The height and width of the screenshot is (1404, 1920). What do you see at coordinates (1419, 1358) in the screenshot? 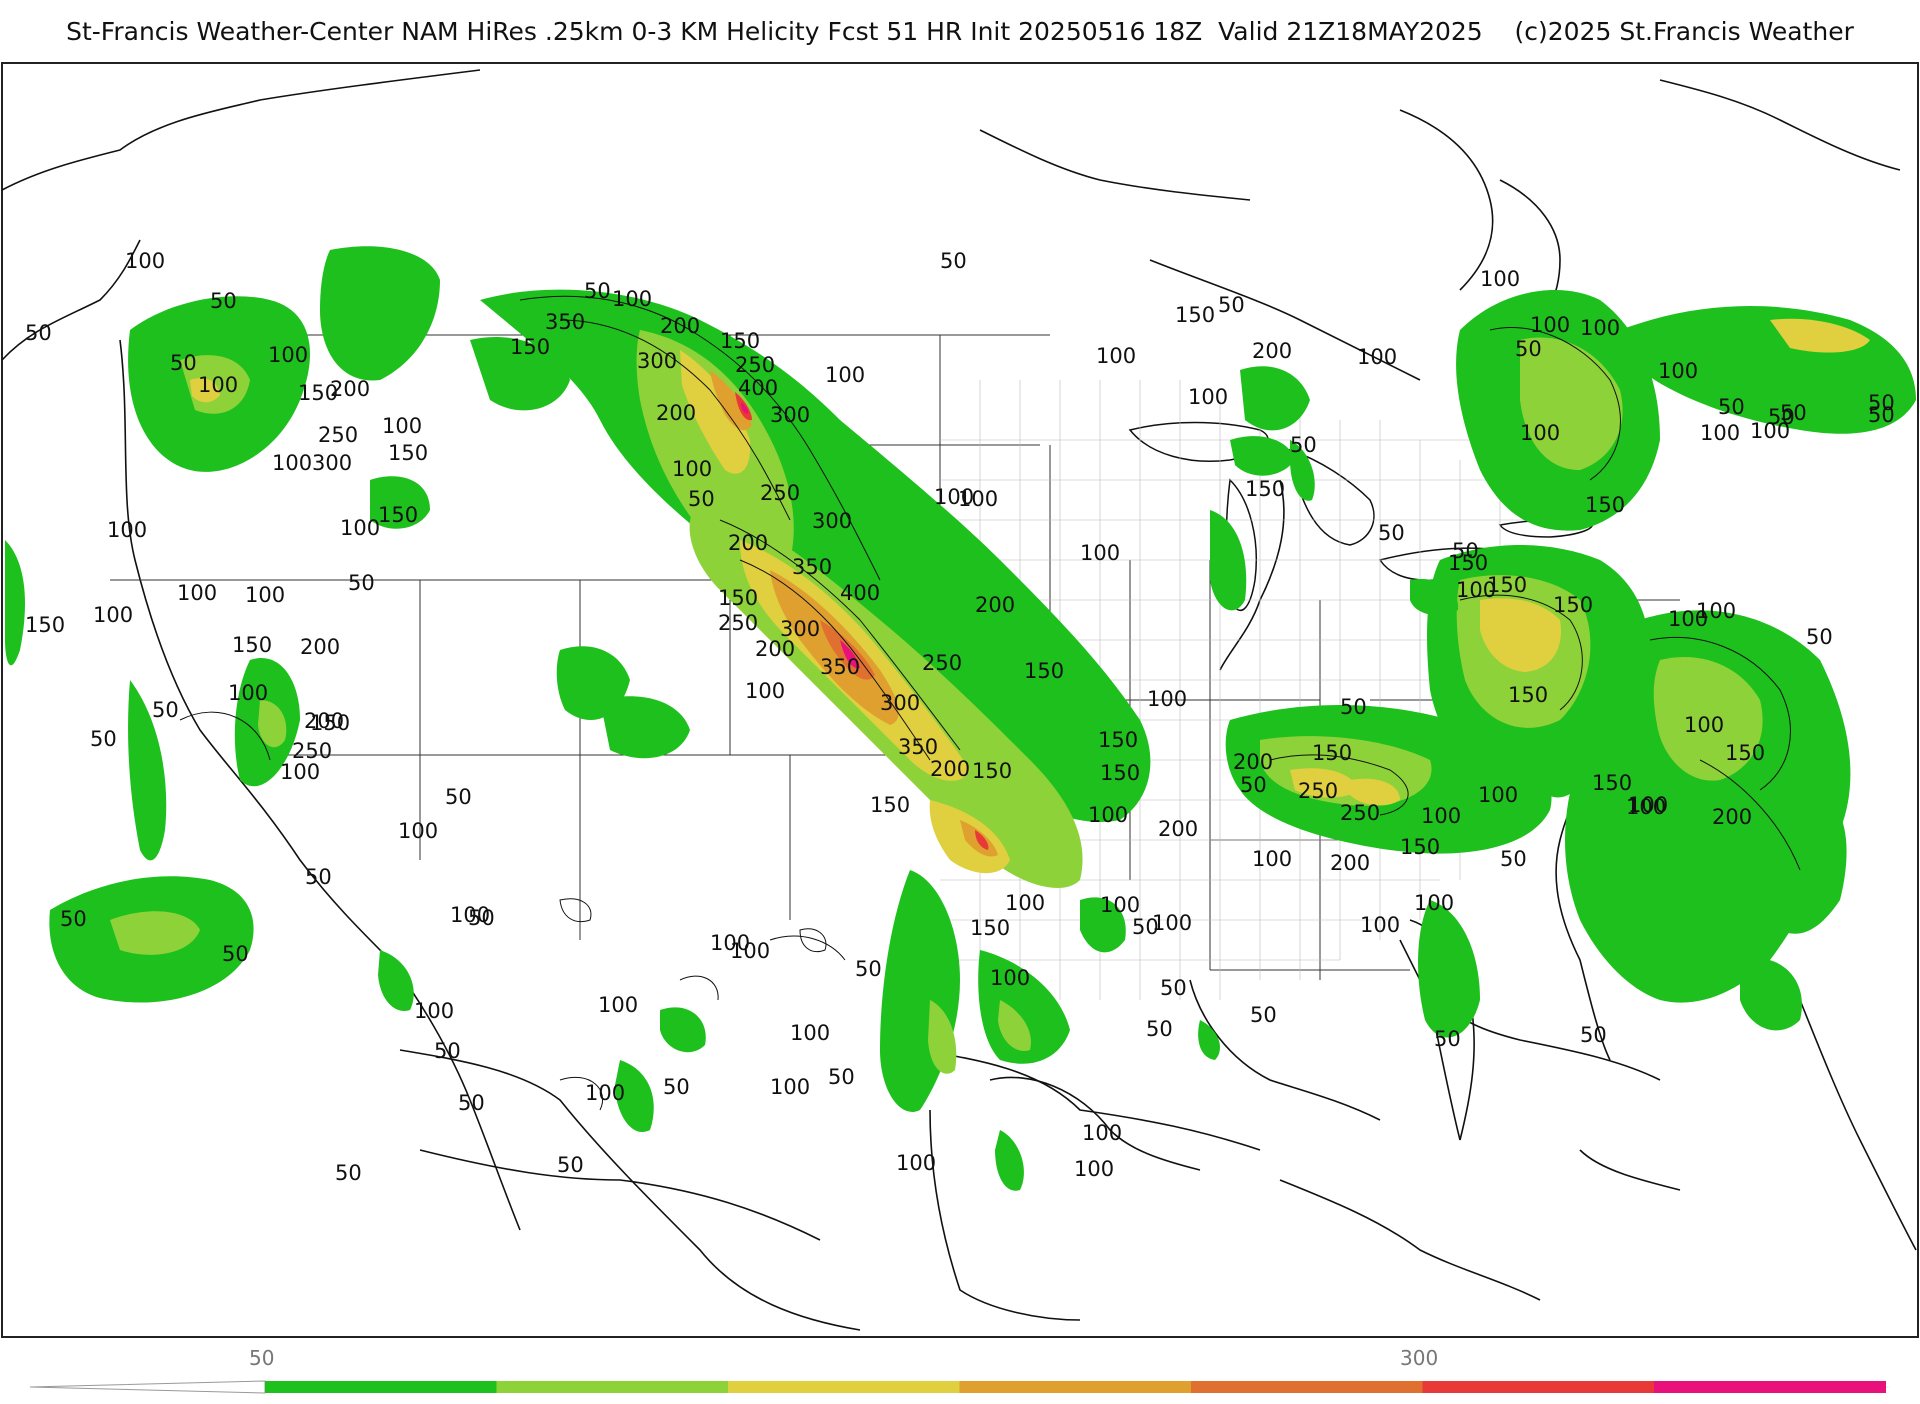
I see `colorbar-tick-label: 300` at bounding box center [1419, 1358].